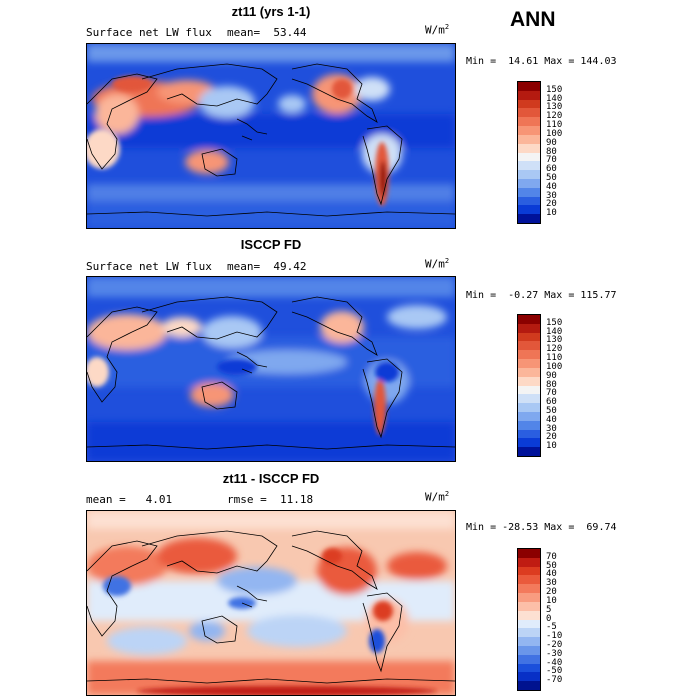 Image resolution: width=700 pixels, height=700 pixels. Describe the element at coordinates (554, 671) in the screenshot. I see `colorbar-tick-label: -50` at that location.